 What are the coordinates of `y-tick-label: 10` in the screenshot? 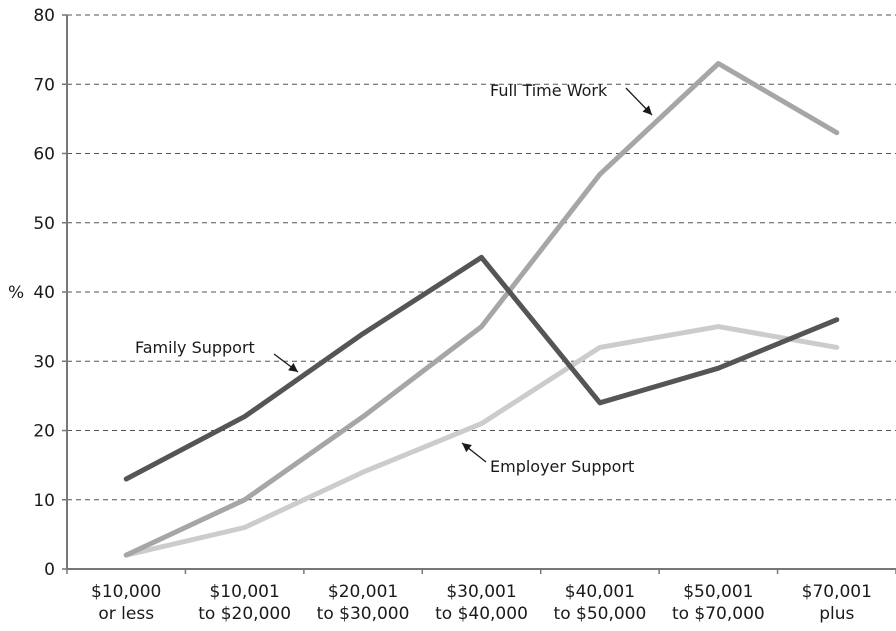 It's located at (44, 501).